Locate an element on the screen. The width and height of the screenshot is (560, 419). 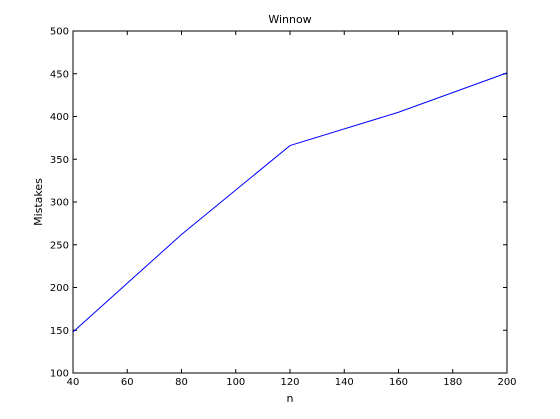
y-tick-label: 350 is located at coordinates (59, 160).